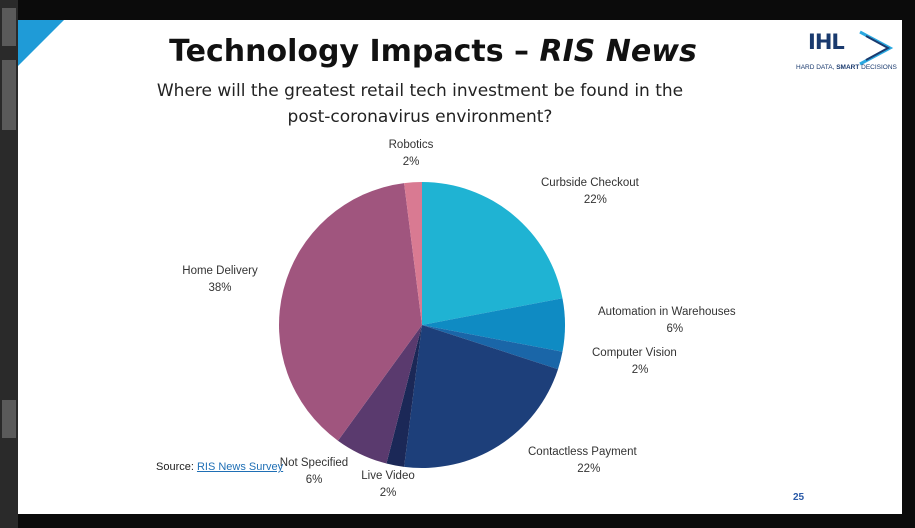  I want to click on logo-name: IHL, so click(826, 42).